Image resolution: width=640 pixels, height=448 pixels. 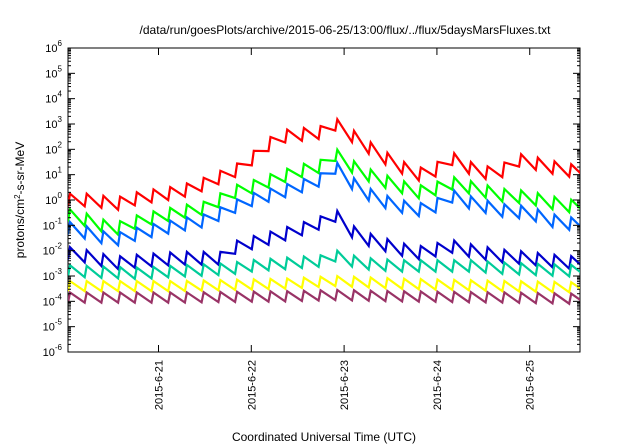 I want to click on x-tick-label: 2015-6-22, so click(x=252, y=385).